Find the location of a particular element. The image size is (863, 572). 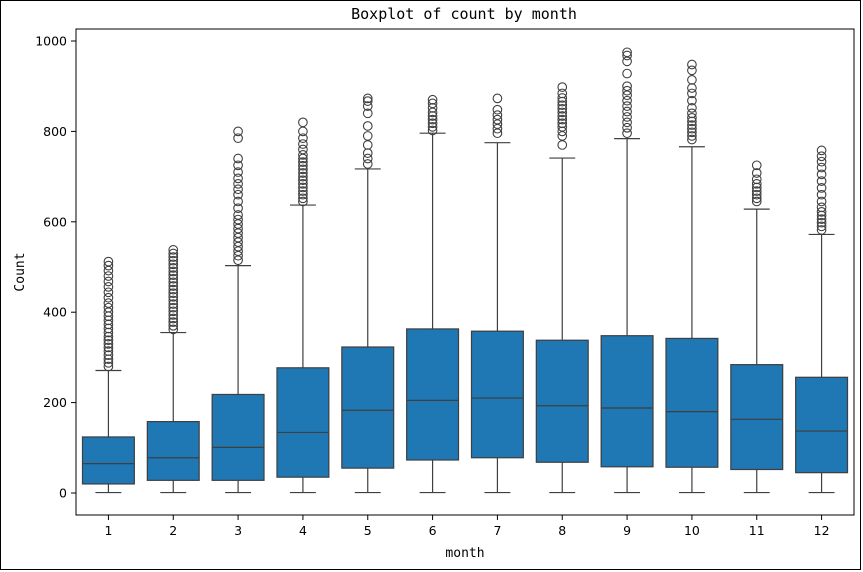

y-tick-label: 1000 is located at coordinates (51, 41).